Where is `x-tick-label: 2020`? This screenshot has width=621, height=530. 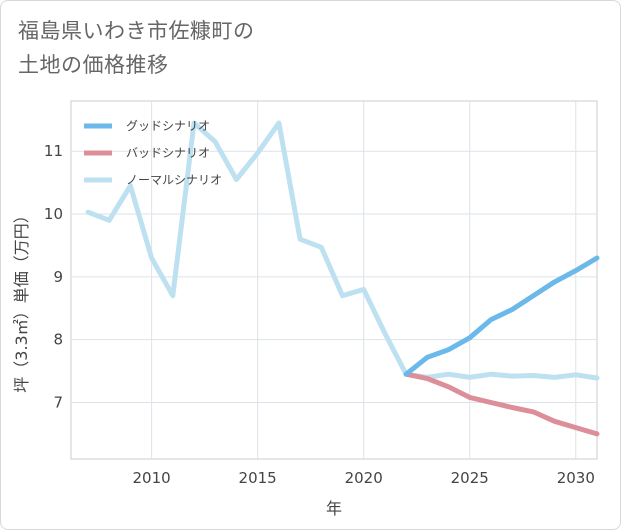 x-tick-label: 2020 is located at coordinates (364, 478).